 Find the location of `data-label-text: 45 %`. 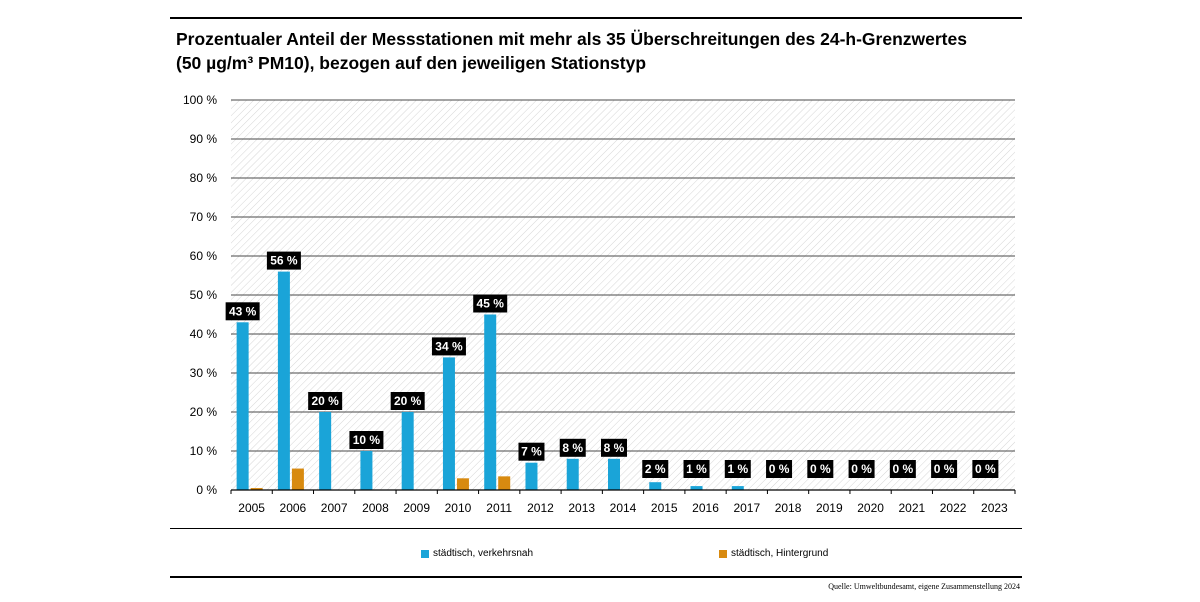

data-label-text: 45 % is located at coordinates (491, 304).